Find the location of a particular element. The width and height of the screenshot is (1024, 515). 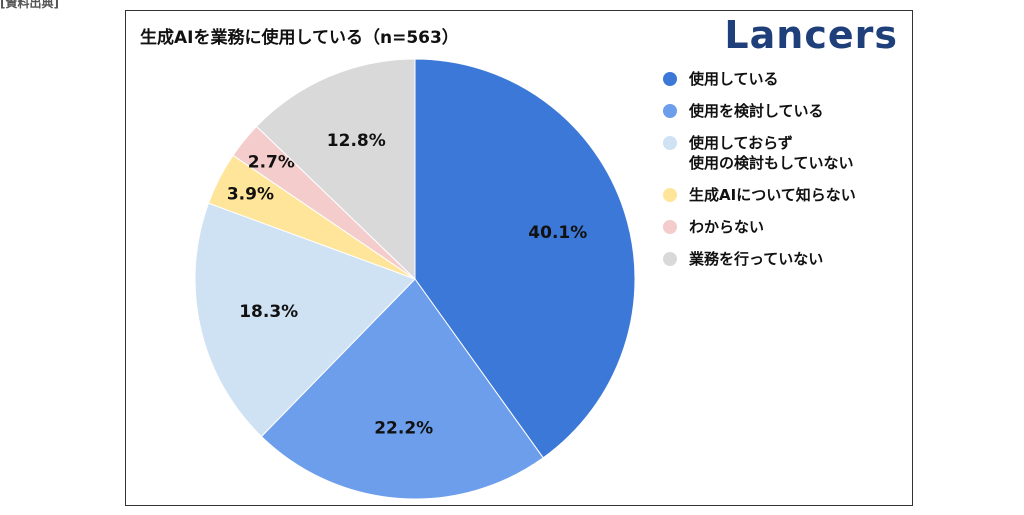

slice-label-5: 12.8% is located at coordinates (356, 141).